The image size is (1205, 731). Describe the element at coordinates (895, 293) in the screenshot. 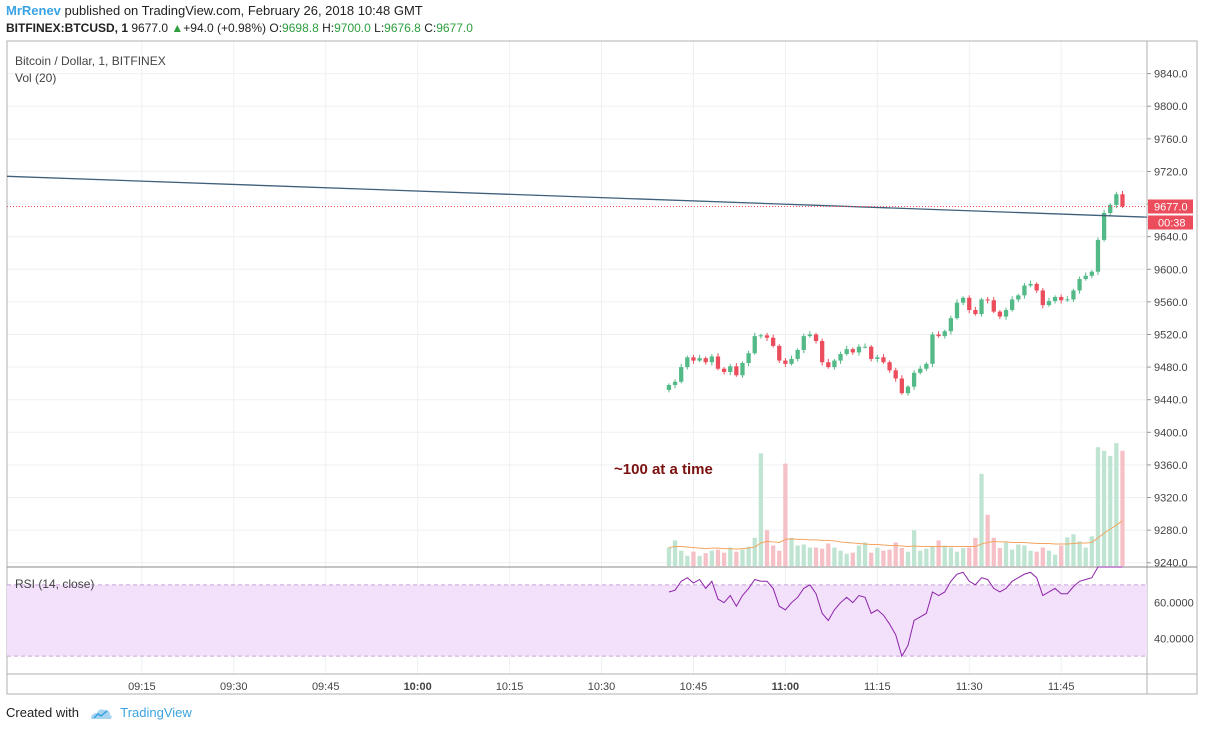

I see `candles` at that location.